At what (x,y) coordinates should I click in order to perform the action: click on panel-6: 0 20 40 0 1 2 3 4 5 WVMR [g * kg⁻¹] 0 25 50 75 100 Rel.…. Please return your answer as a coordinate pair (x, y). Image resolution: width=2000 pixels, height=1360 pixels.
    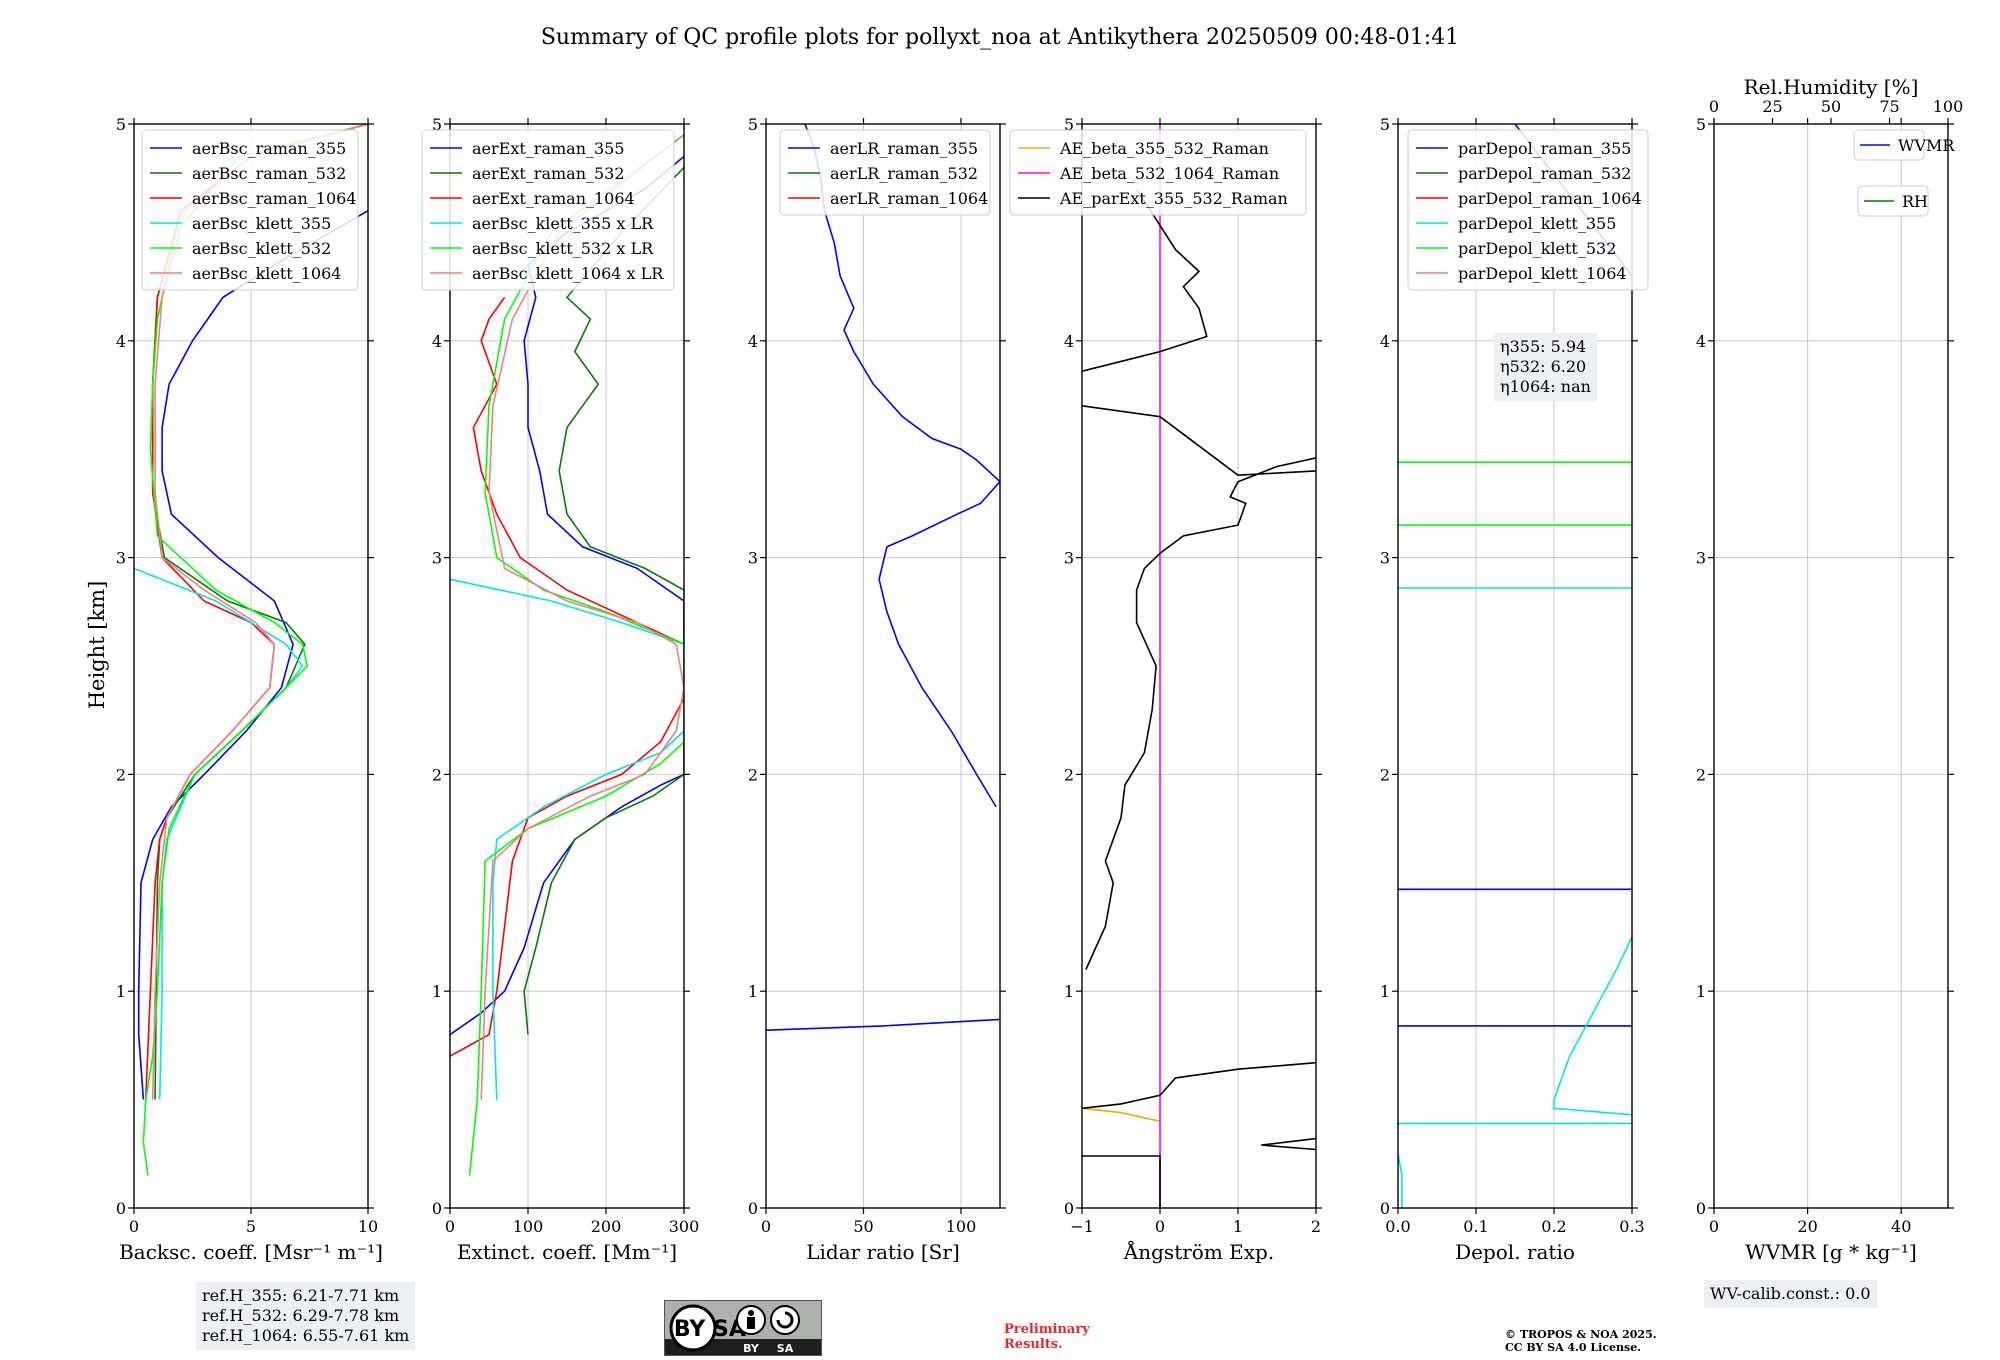
    Looking at the image, I should click on (1829, 669).